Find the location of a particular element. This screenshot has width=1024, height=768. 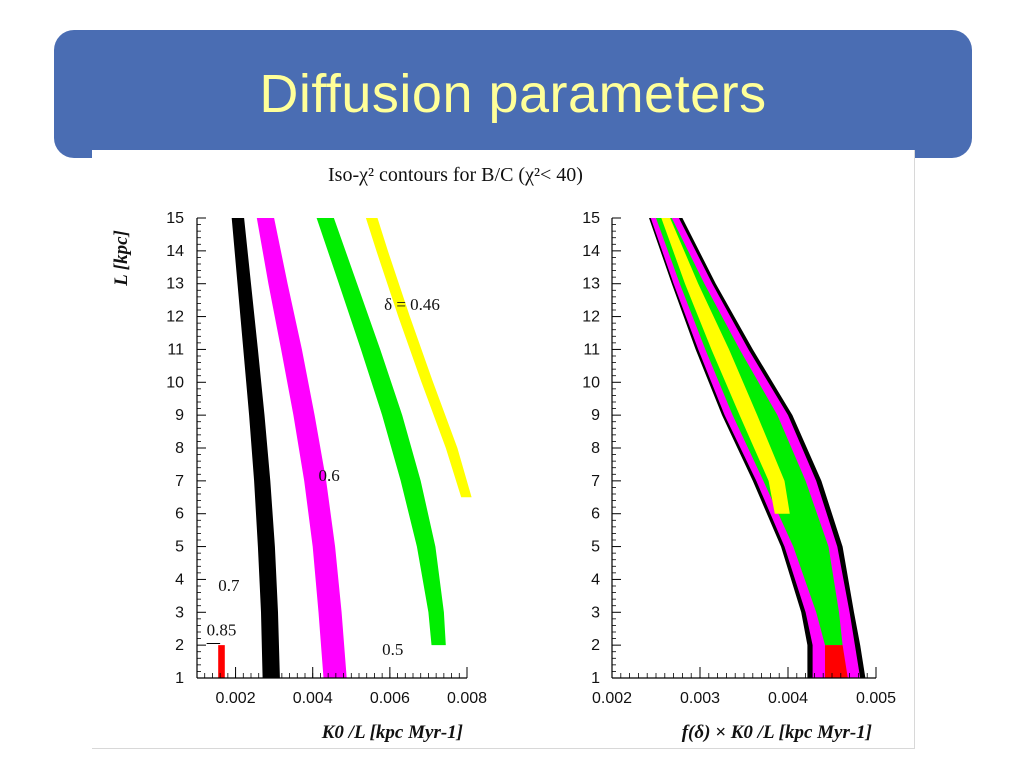

figure-title: Iso-χ² contours for B/C (χ²< 40) is located at coordinates (455, 175).